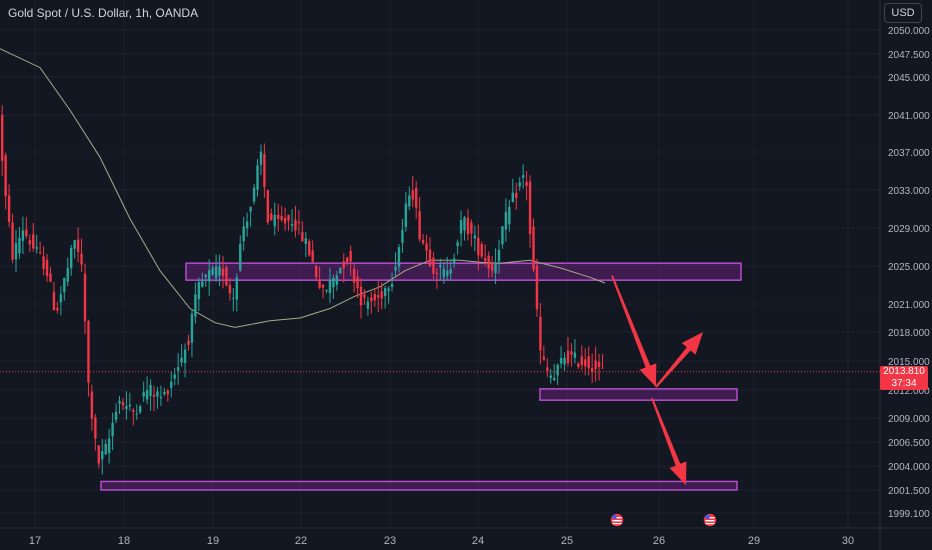 This screenshot has width=932, height=550. I want to click on last-price-value: 2013.810, so click(904, 371).